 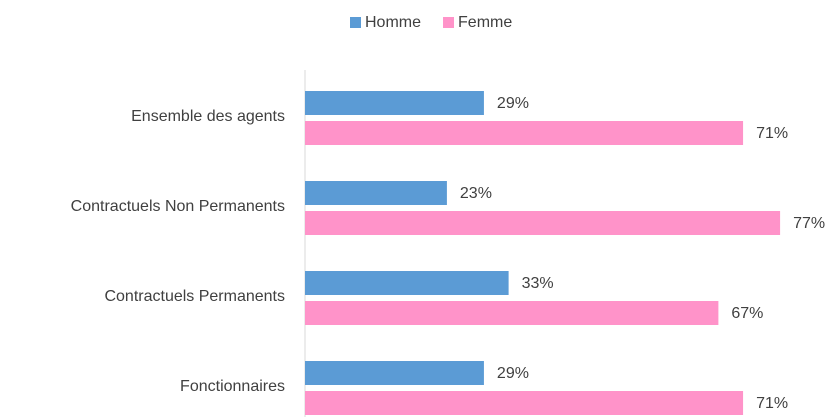 I want to click on legend-label: Femme, so click(x=485, y=22).